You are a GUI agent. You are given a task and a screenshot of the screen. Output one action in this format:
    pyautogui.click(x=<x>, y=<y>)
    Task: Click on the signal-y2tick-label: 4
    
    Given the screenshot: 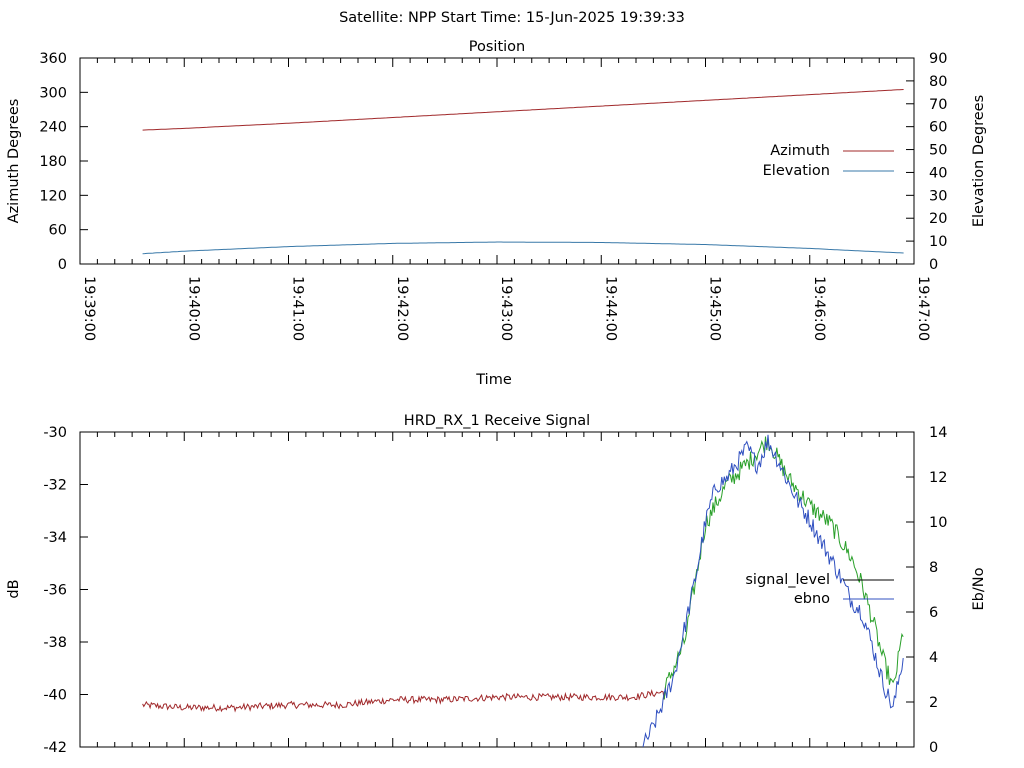 What is the action you would take?
    pyautogui.click(x=933, y=658)
    